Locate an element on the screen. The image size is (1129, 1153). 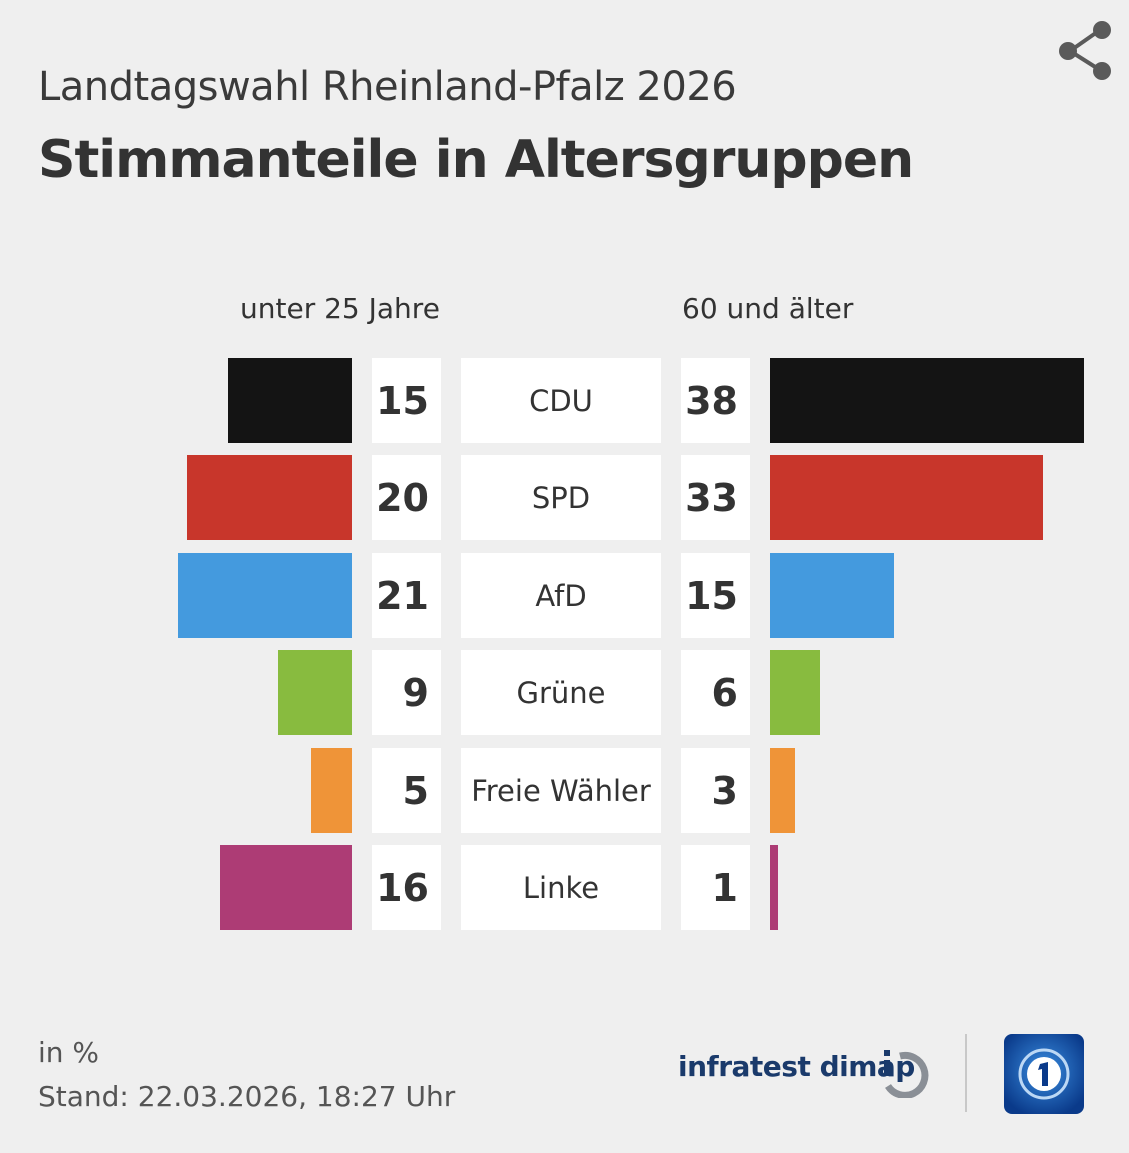
value-left: 5 is located at coordinates (406, 790).